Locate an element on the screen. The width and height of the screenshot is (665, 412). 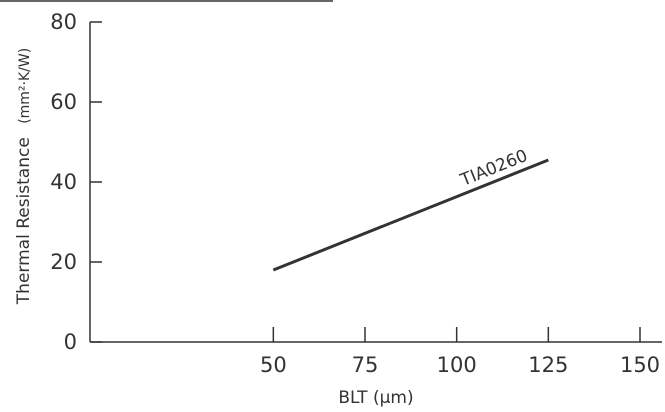
x-axis-title: BLT (μm) is located at coordinates (375, 398).